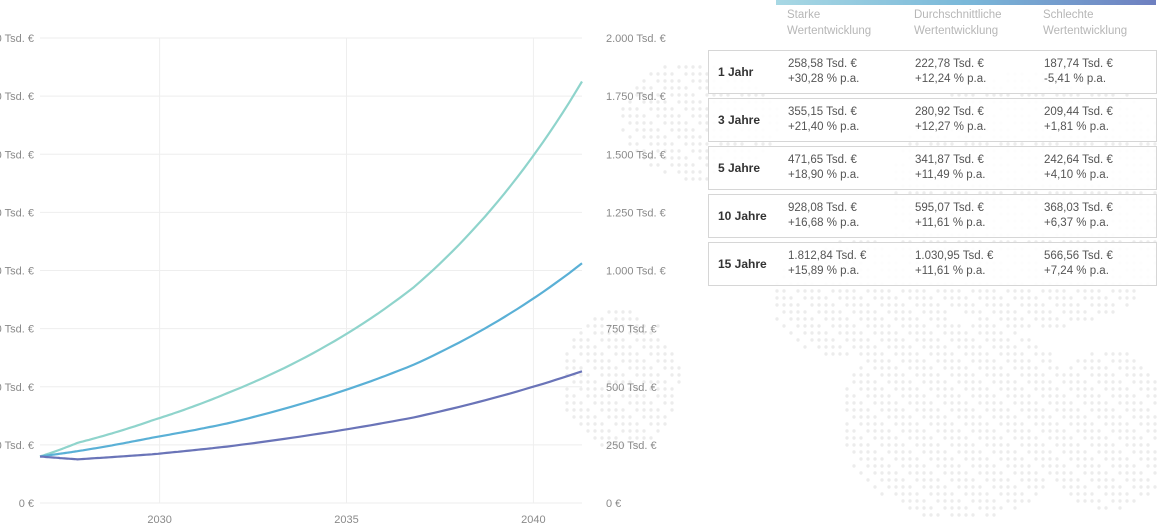  I want to click on row-label: 3 Jahre, so click(739, 120).